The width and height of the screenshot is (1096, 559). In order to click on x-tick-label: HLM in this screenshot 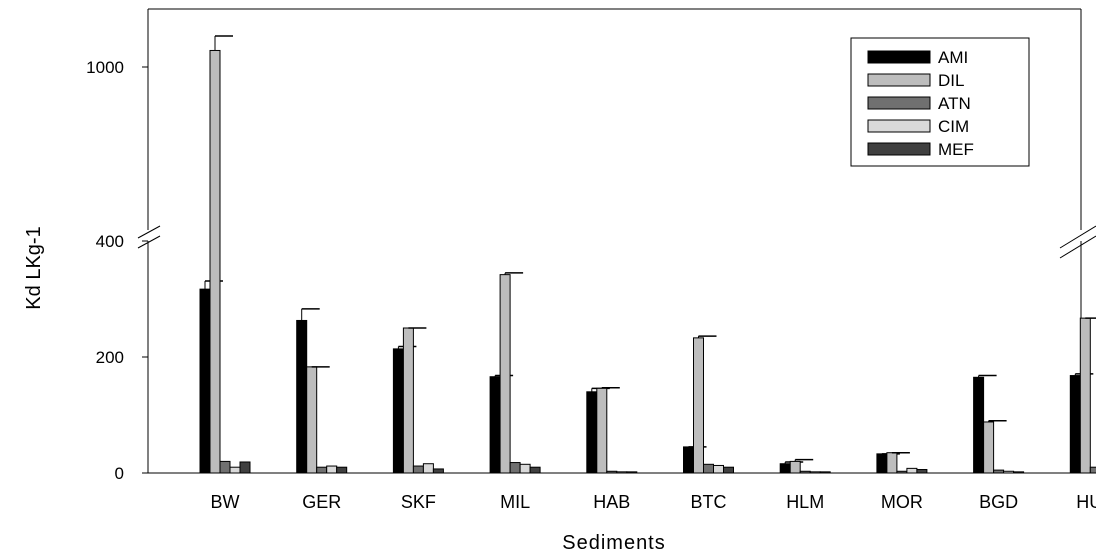, I will do `click(805, 502)`.